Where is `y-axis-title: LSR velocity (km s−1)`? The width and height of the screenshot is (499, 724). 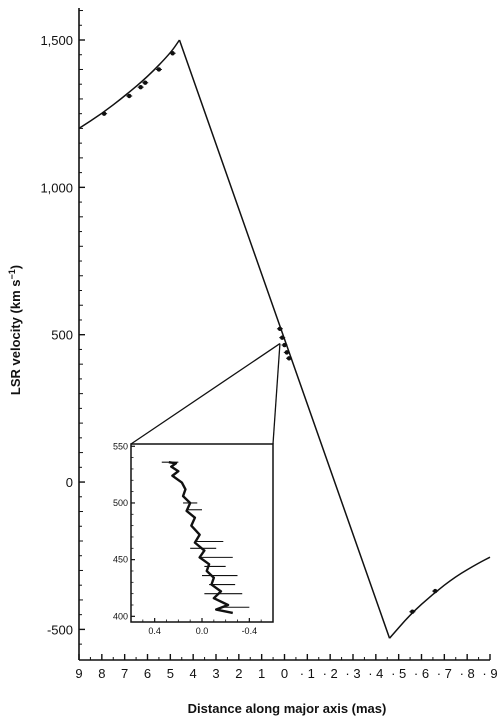 y-axis-title: LSR velocity (km s−1) is located at coordinates (15, 330).